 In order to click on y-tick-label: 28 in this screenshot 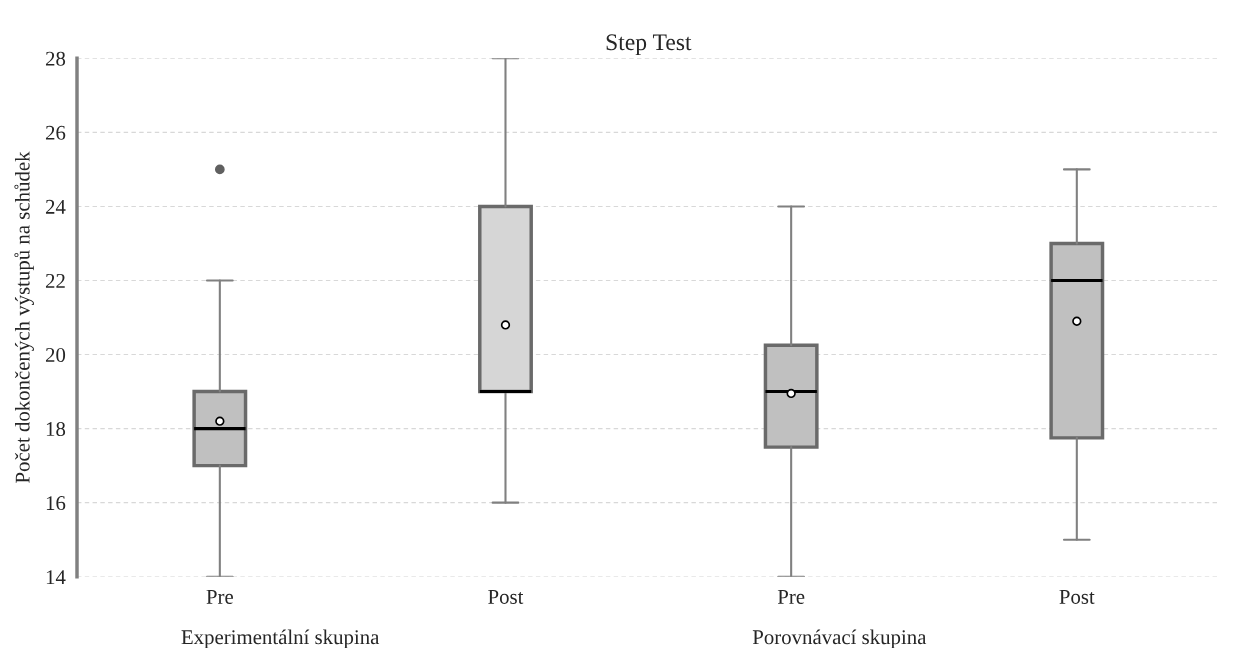, I will do `click(55, 58)`.